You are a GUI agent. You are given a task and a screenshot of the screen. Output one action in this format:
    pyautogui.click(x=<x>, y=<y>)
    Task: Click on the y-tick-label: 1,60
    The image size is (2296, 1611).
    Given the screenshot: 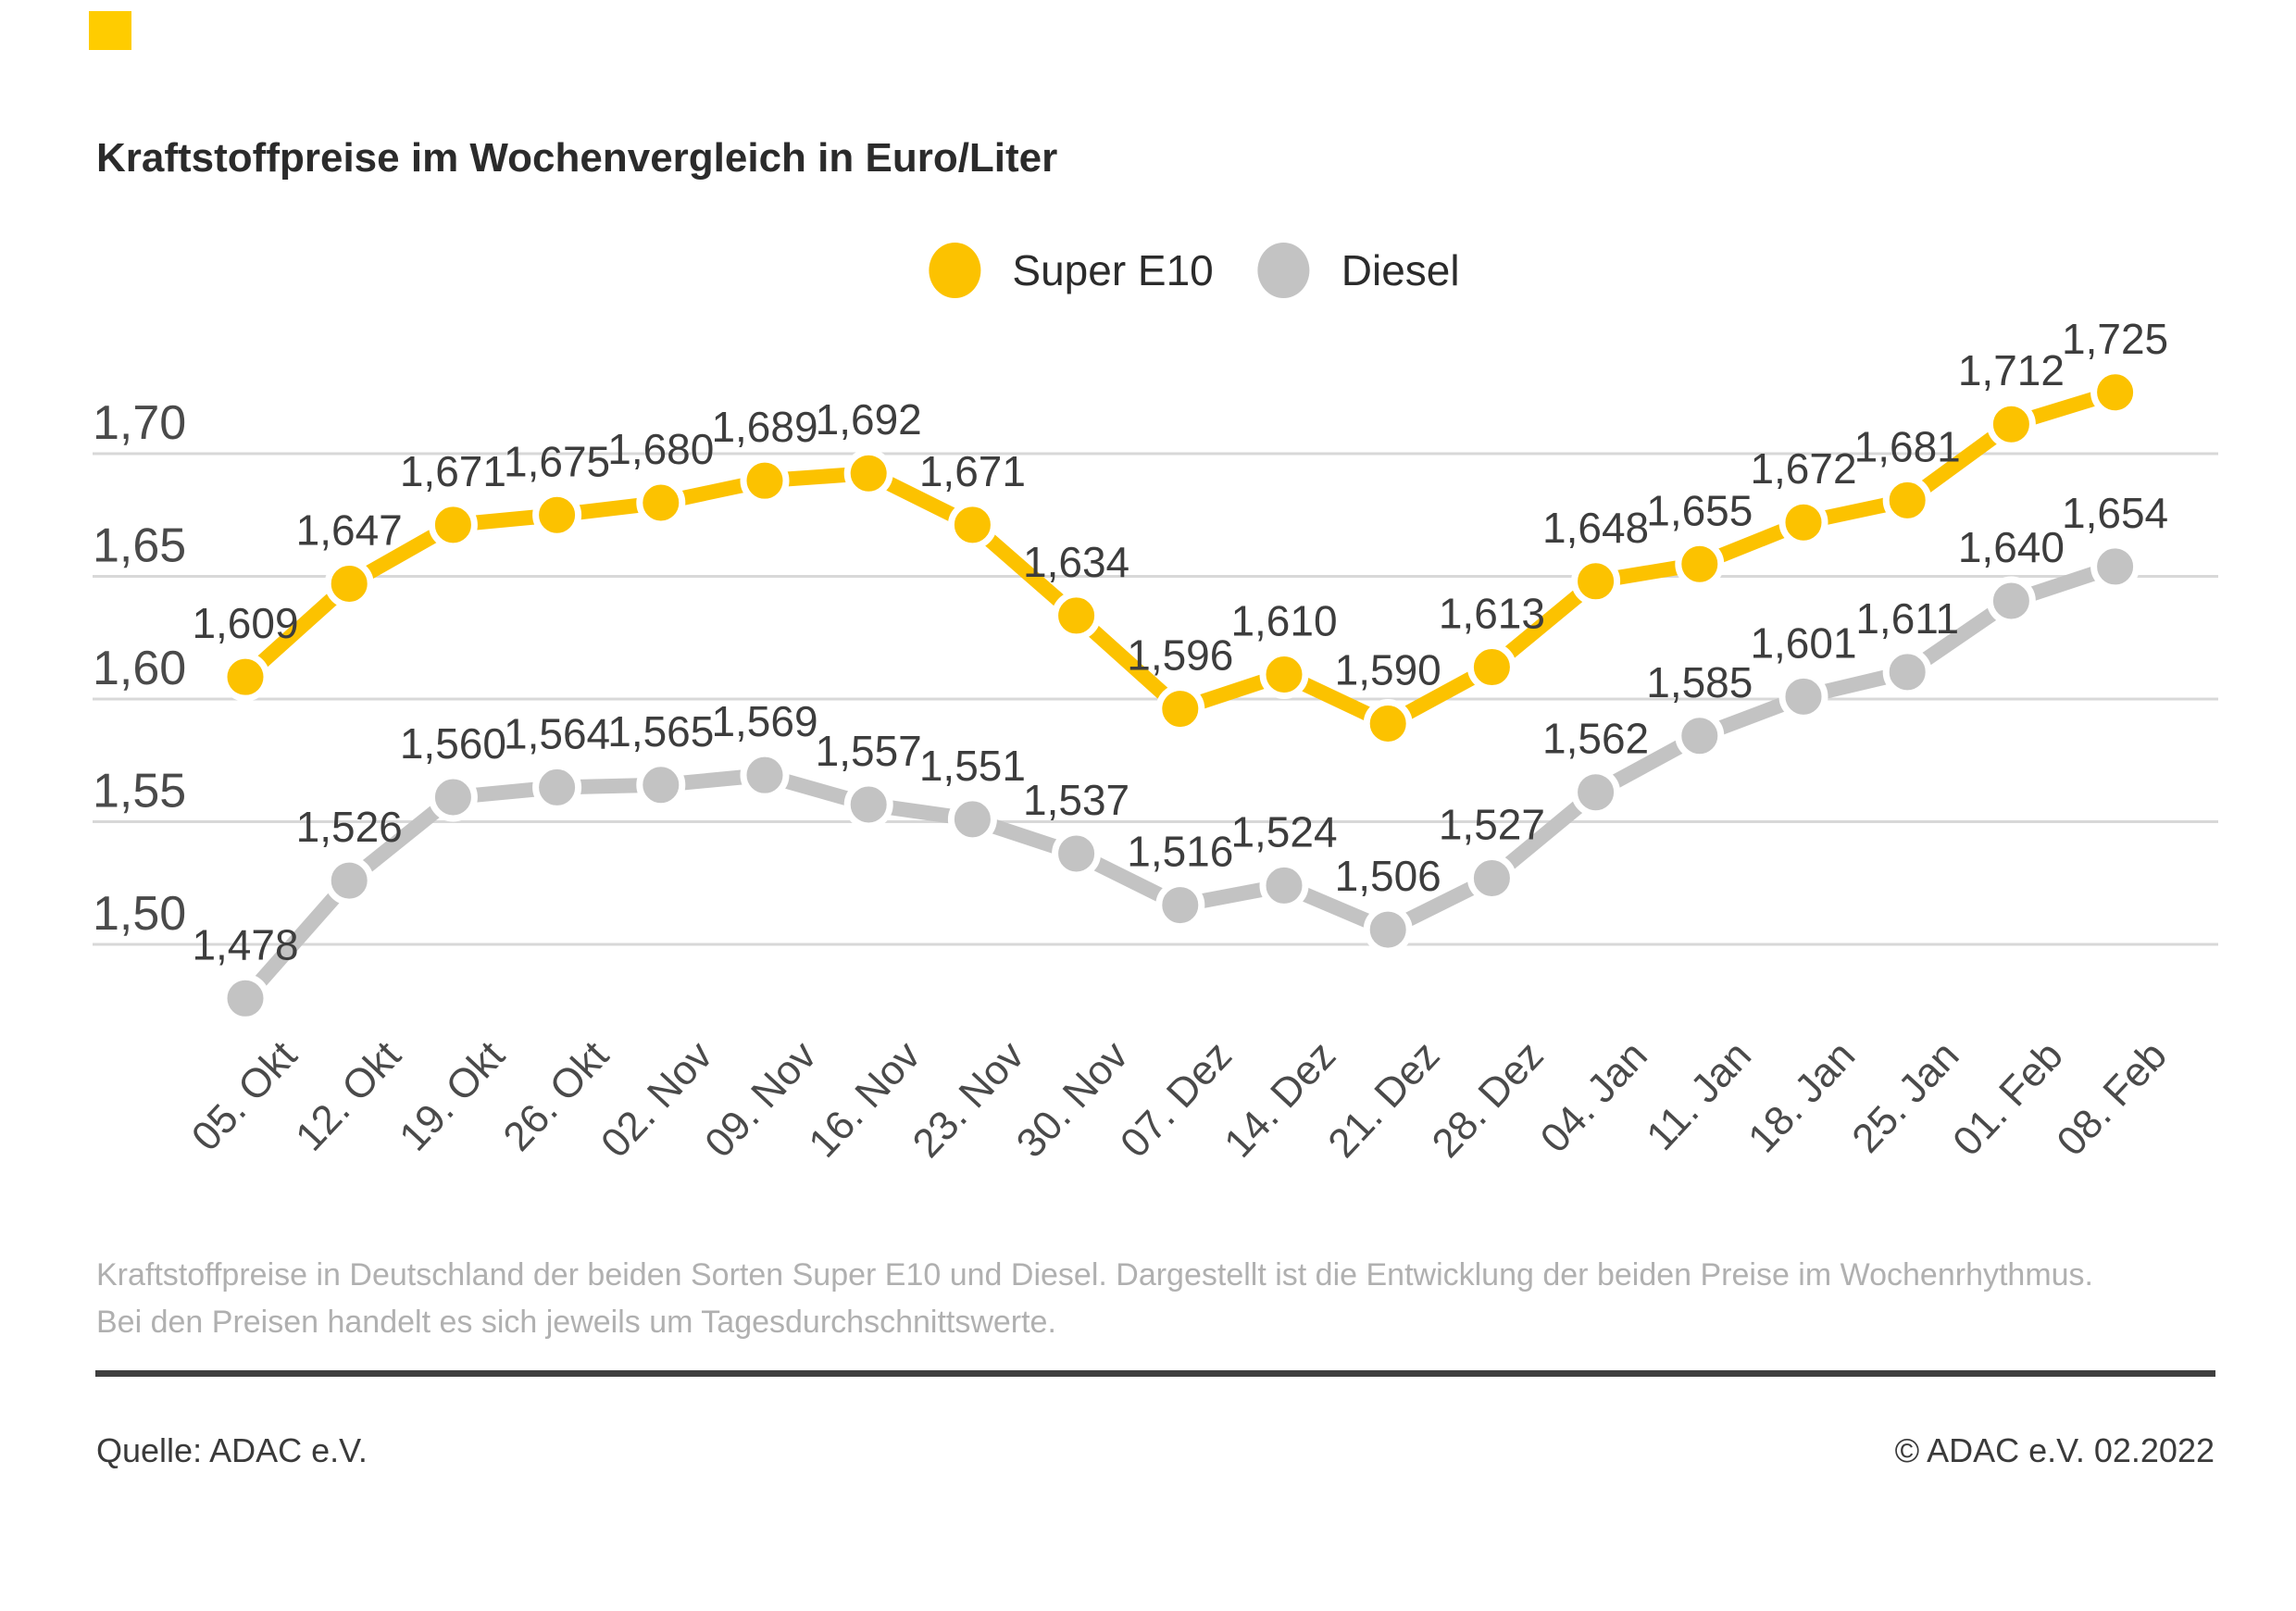 What is the action you would take?
    pyautogui.click(x=139, y=668)
    